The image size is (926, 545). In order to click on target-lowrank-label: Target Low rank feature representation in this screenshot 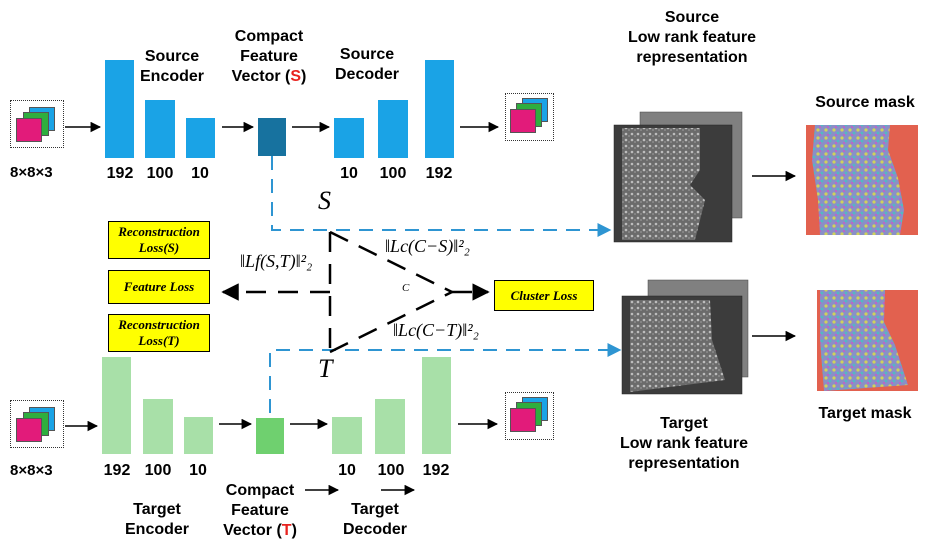, I will do `click(684, 443)`.